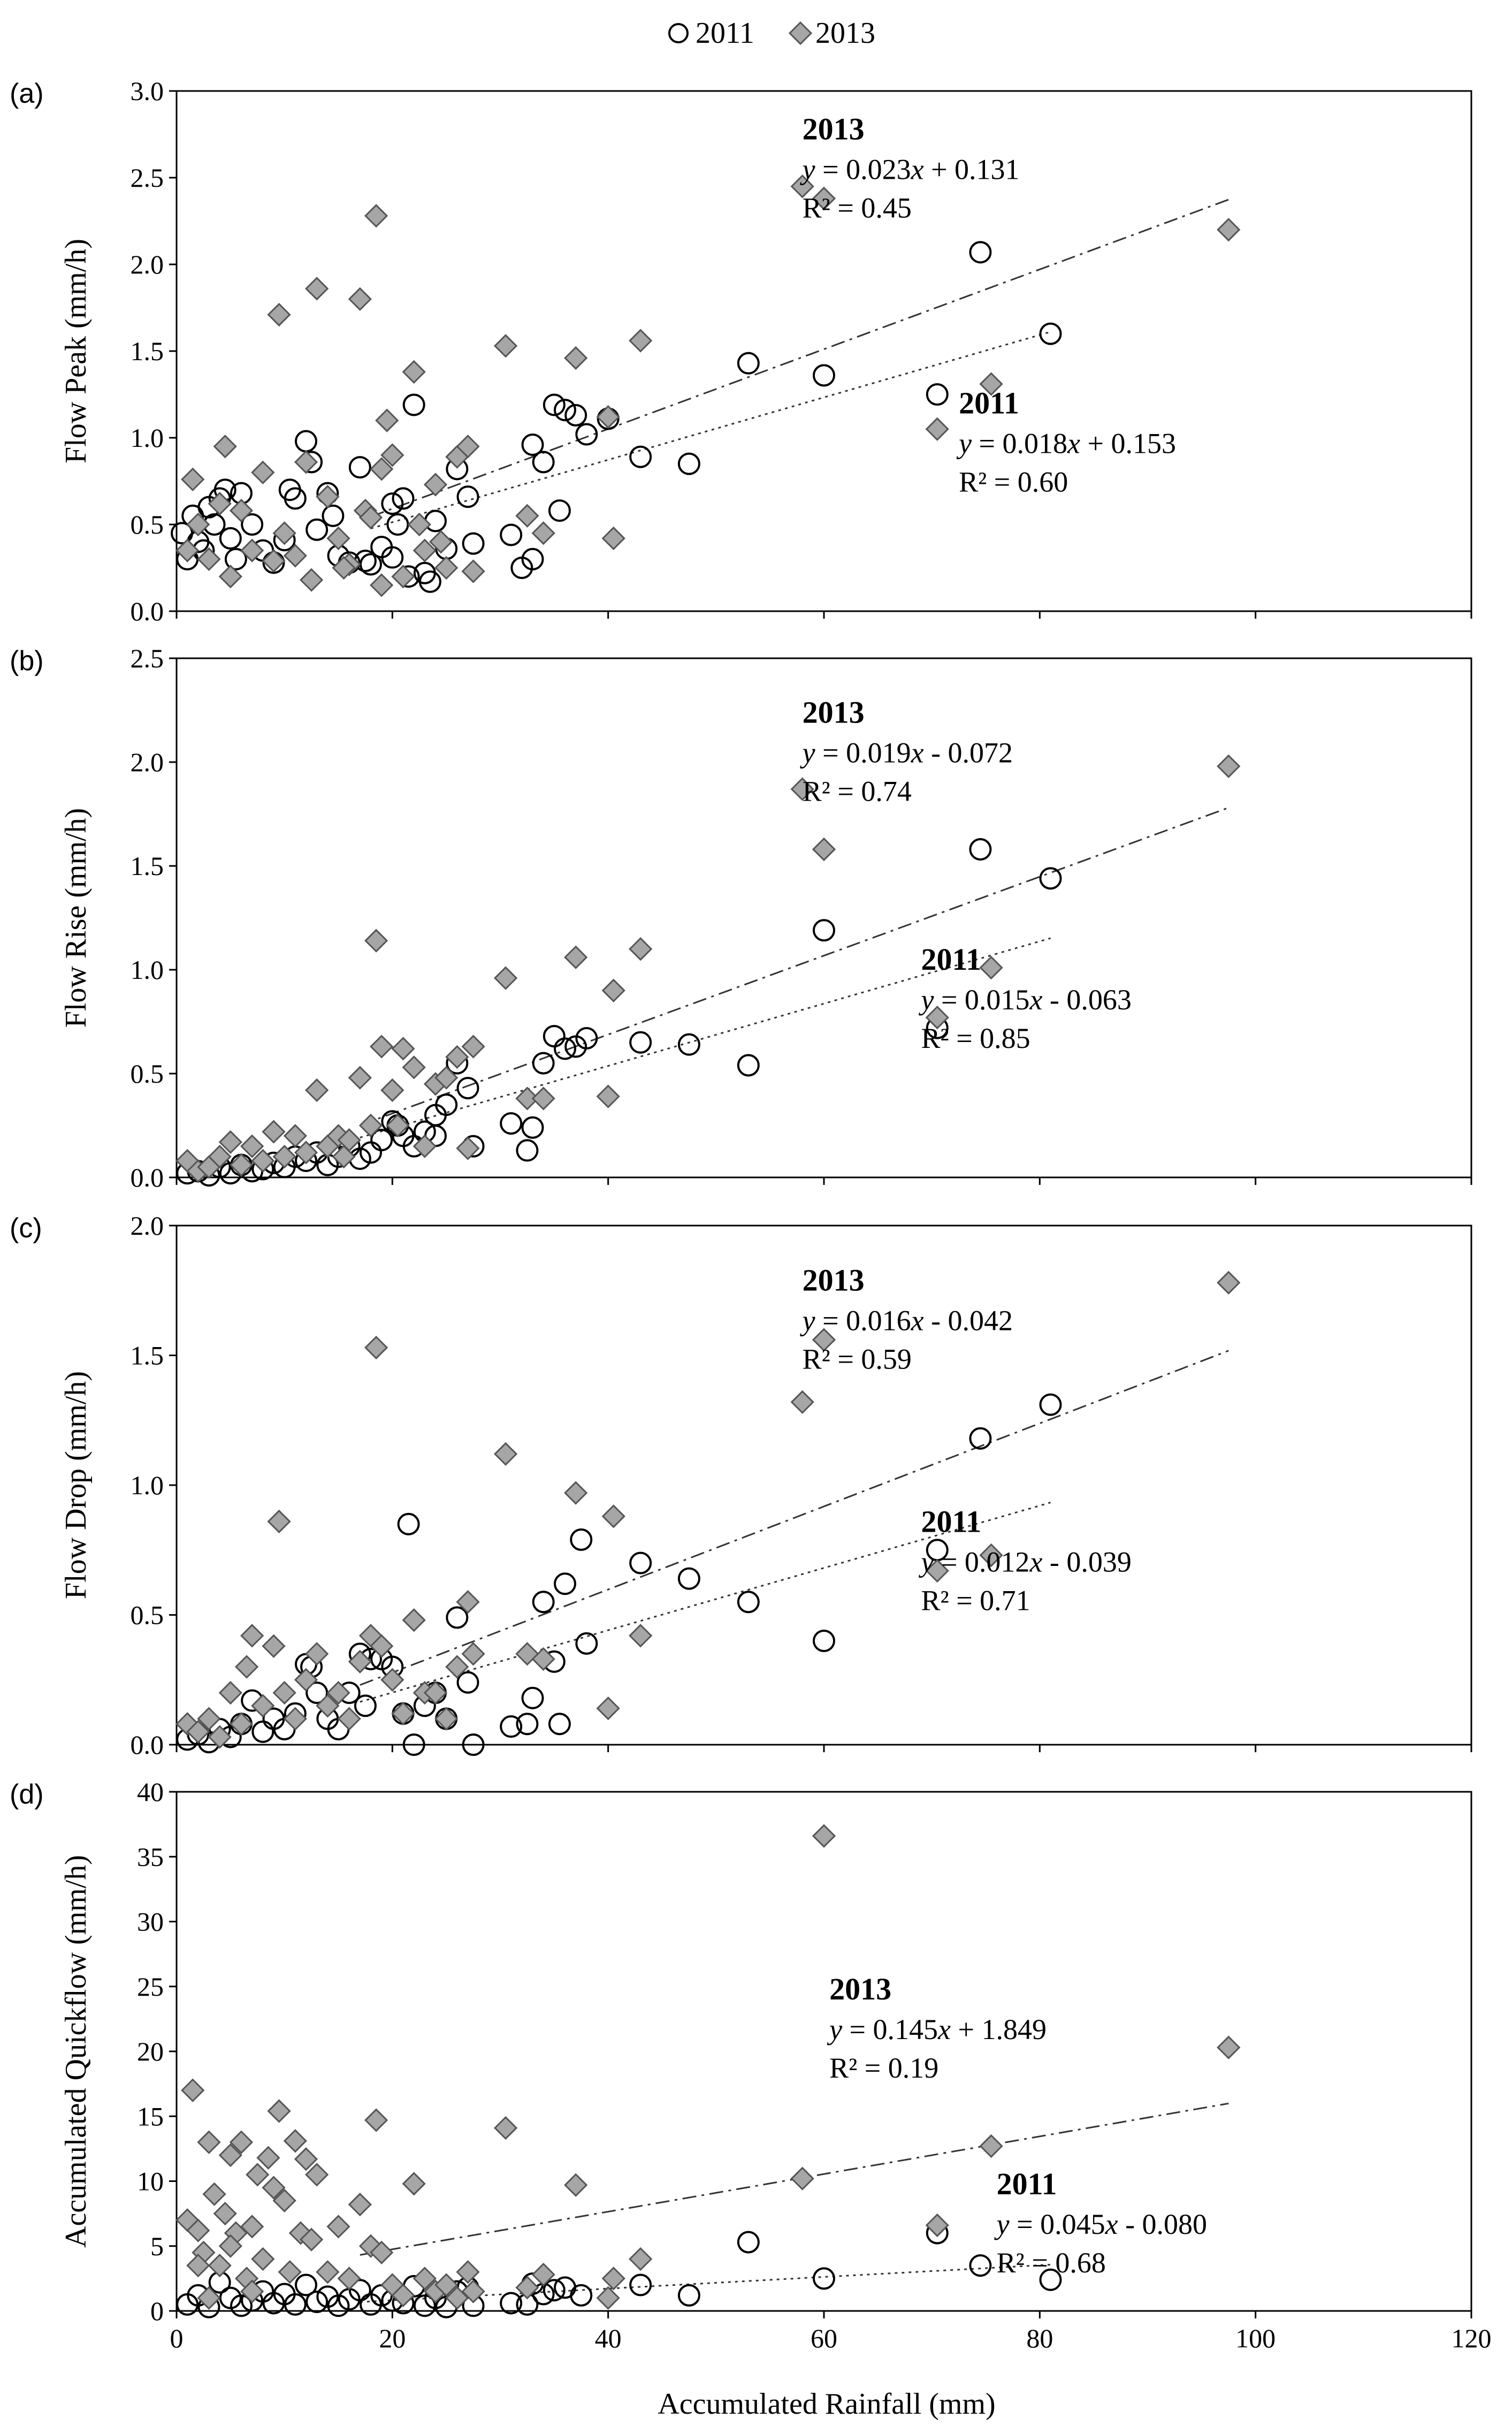 The width and height of the screenshot is (1512, 2426). I want to click on annotation-title-2011: 2011, so click(1027, 2183).